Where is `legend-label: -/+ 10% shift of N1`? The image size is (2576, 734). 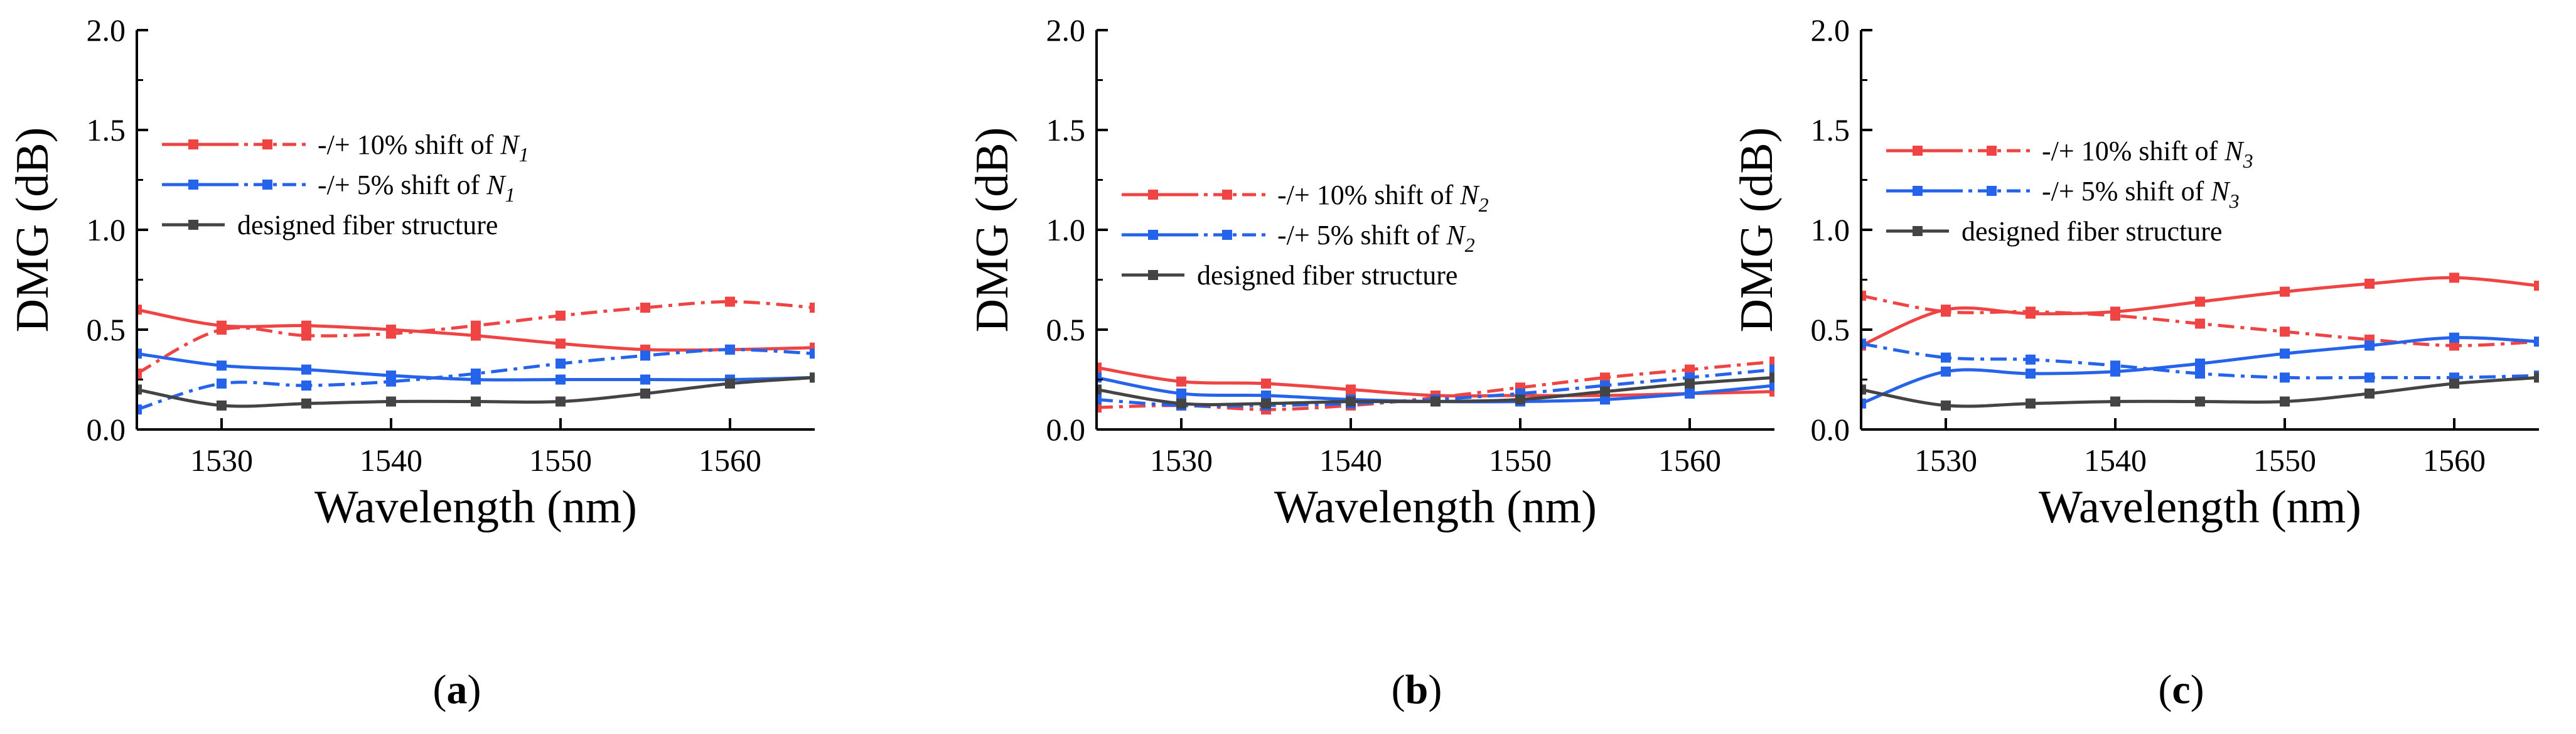 legend-label: -/+ 10% shift of N1 is located at coordinates (423, 147).